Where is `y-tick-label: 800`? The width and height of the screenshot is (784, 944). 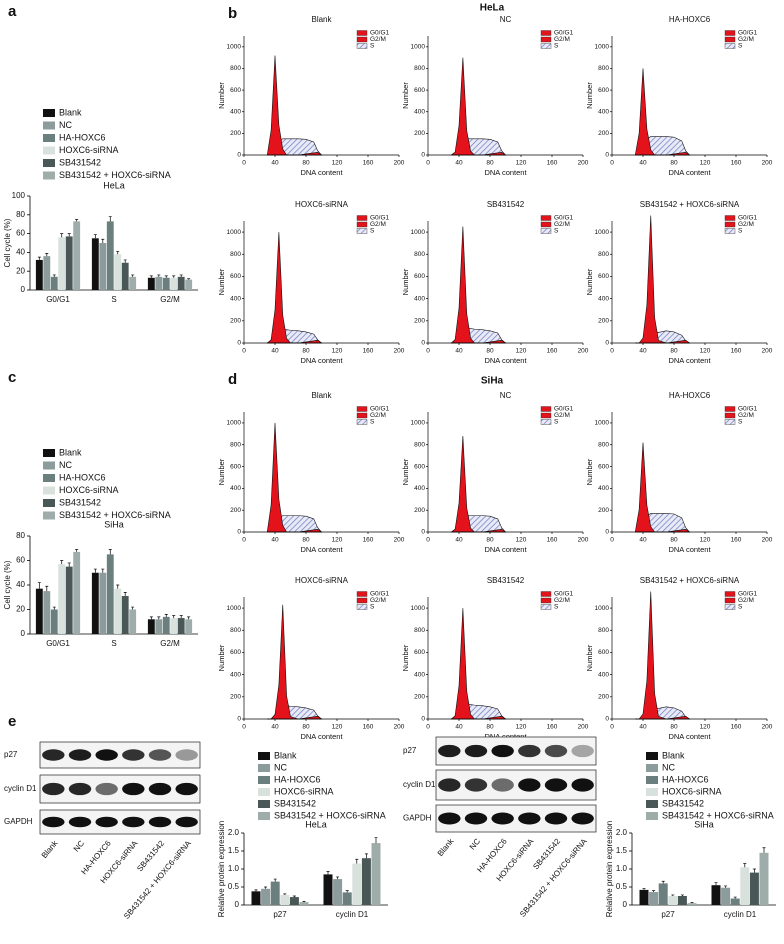 y-tick-label: 800 is located at coordinates (603, 68).